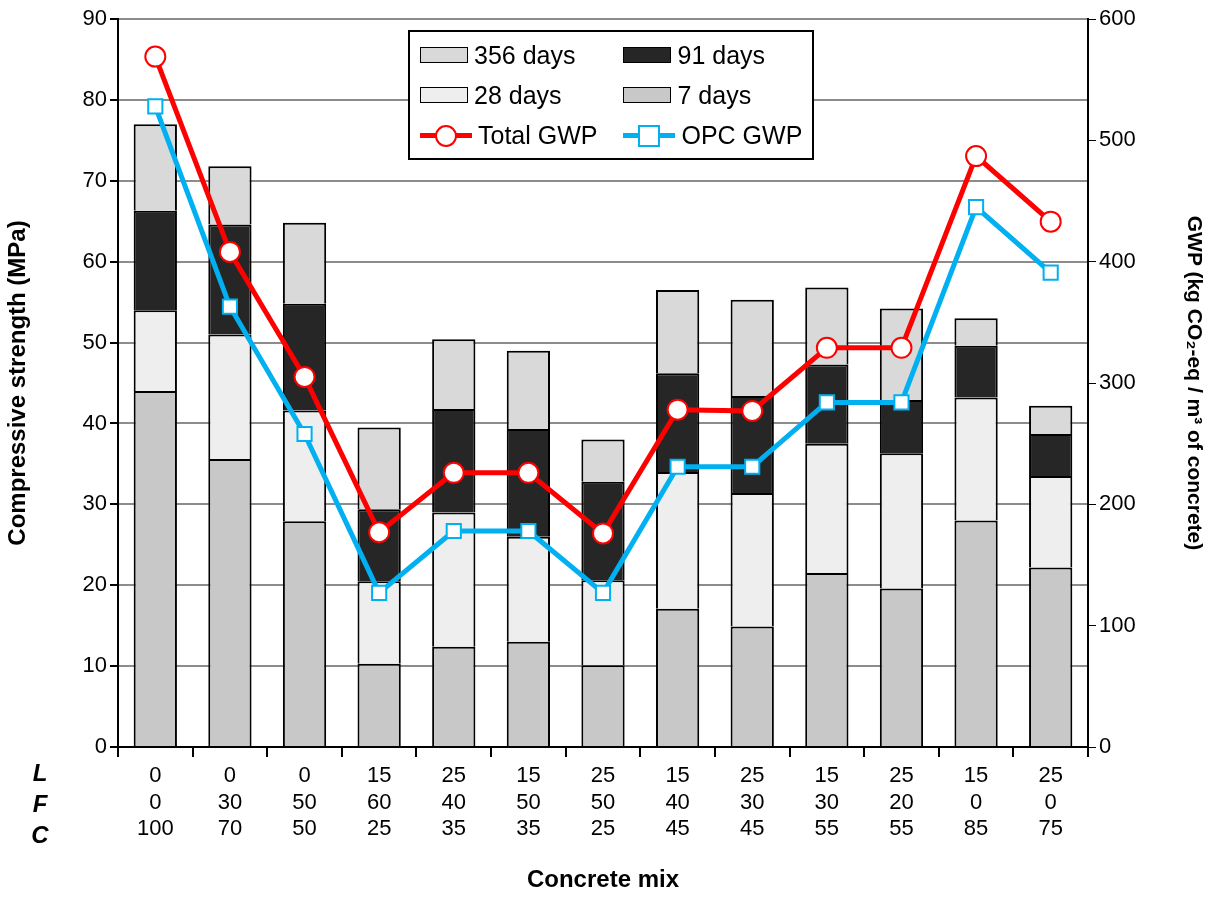 This screenshot has width=1210, height=907. What do you see at coordinates (304, 801) in the screenshot?
I see `x-tick-label: 0 50 50` at bounding box center [304, 801].